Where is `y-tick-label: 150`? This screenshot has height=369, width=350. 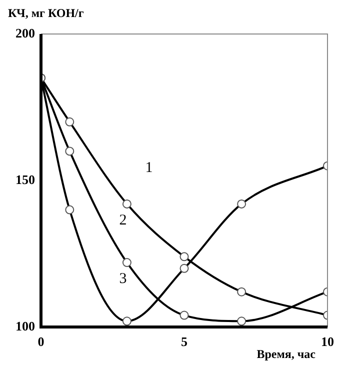 y-tick-label: 150 is located at coordinates (25, 179).